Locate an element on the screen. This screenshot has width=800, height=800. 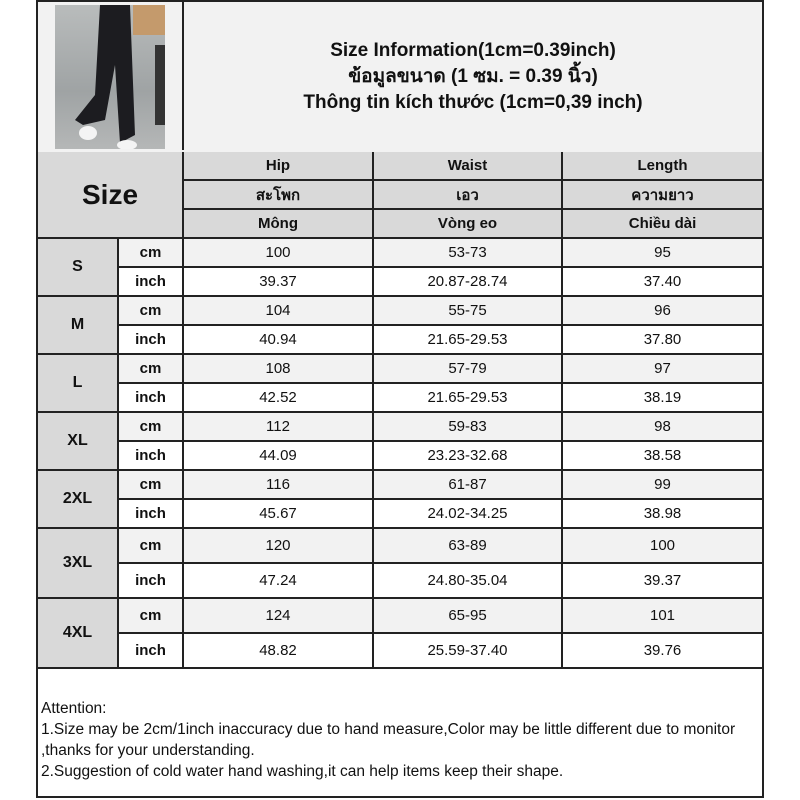
size-label: M is located at coordinates (78, 325).